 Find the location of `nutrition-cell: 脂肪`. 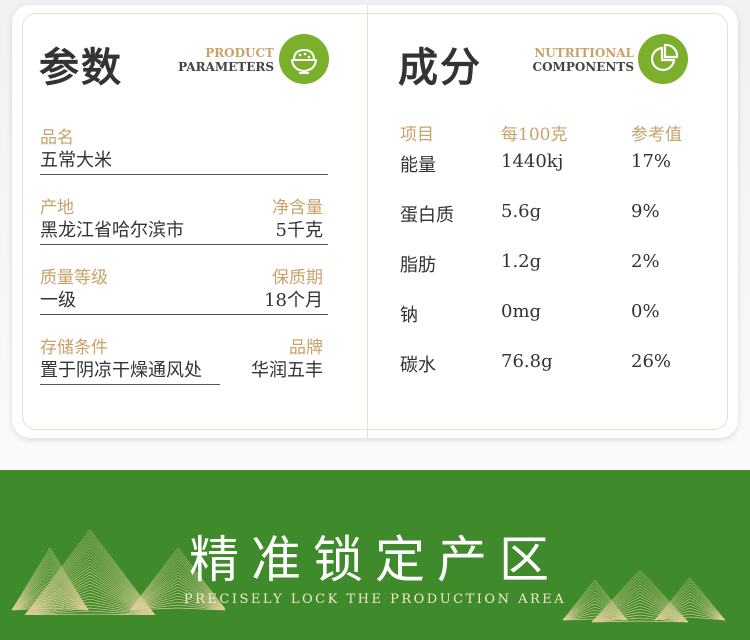

nutrition-cell: 脂肪 is located at coordinates (418, 265).